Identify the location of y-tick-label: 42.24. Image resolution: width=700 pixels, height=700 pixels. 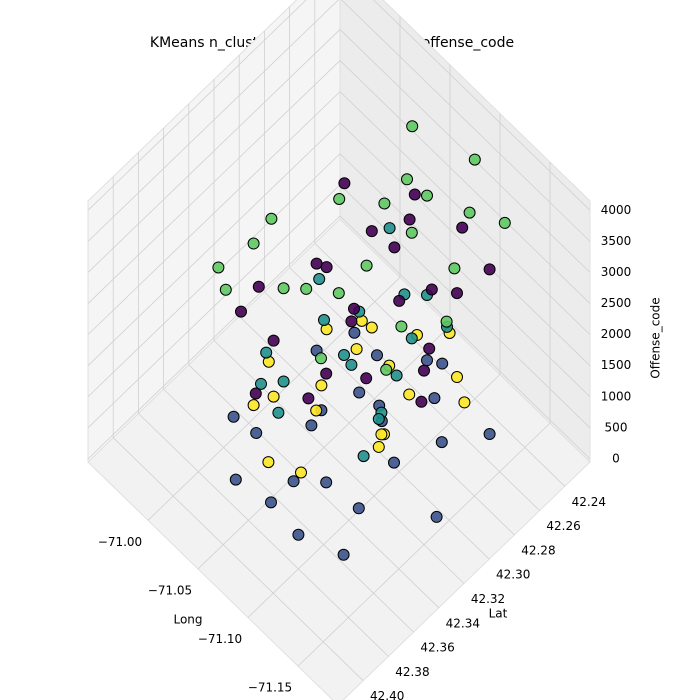
(589, 502).